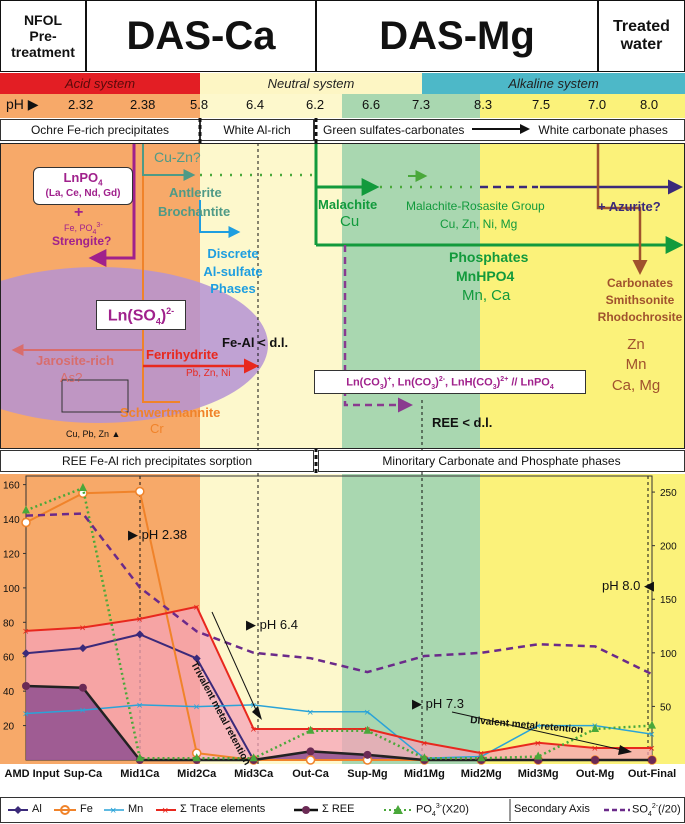 The width and height of the screenshot is (685, 824). I want to click on malachite-cu-text: Cu, so click(350, 221).